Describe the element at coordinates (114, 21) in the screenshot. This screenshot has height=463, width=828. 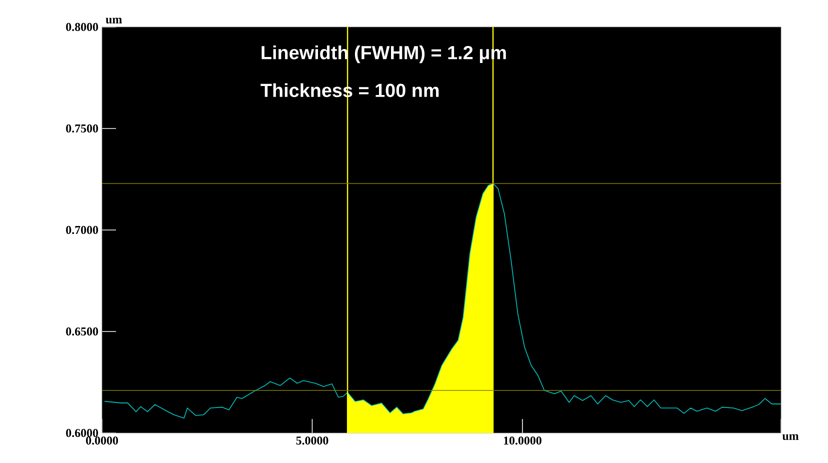
I see `y-axis-title: um` at that location.